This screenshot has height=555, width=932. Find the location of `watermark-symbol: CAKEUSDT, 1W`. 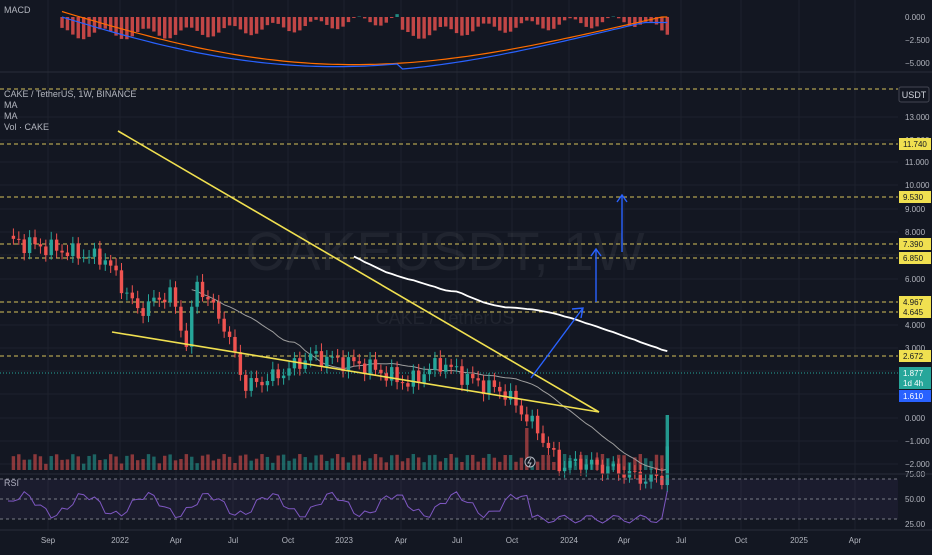

watermark-symbol: CAKEUSDT, 1W is located at coordinates (444, 252).